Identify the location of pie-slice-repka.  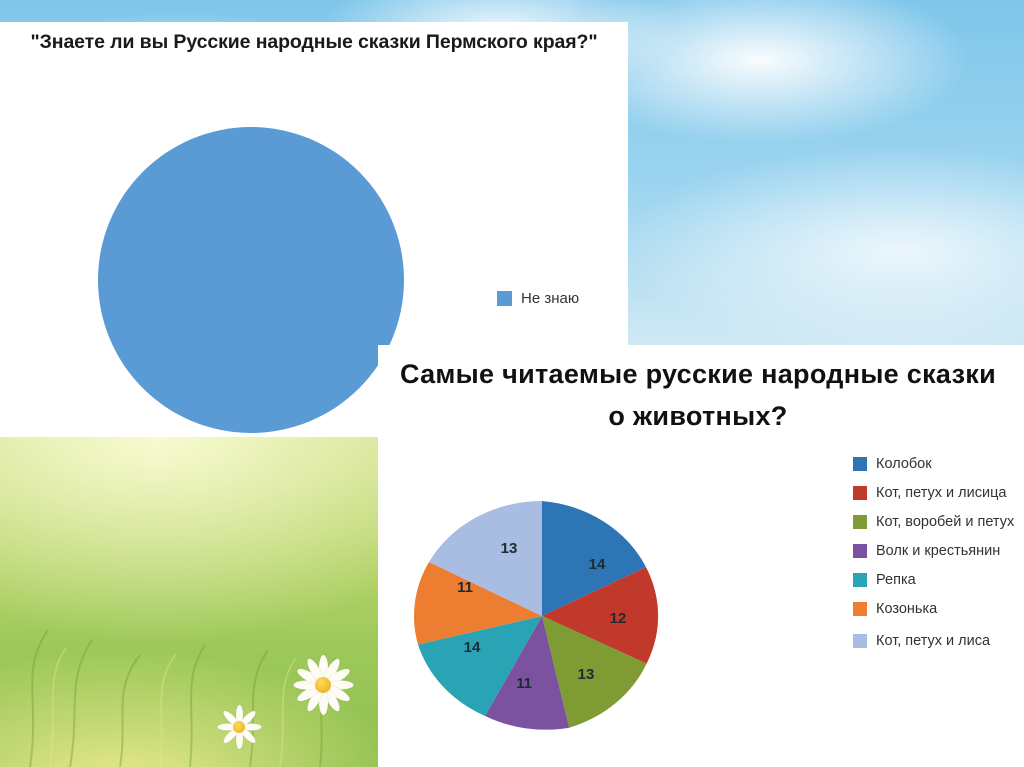
(480, 666).